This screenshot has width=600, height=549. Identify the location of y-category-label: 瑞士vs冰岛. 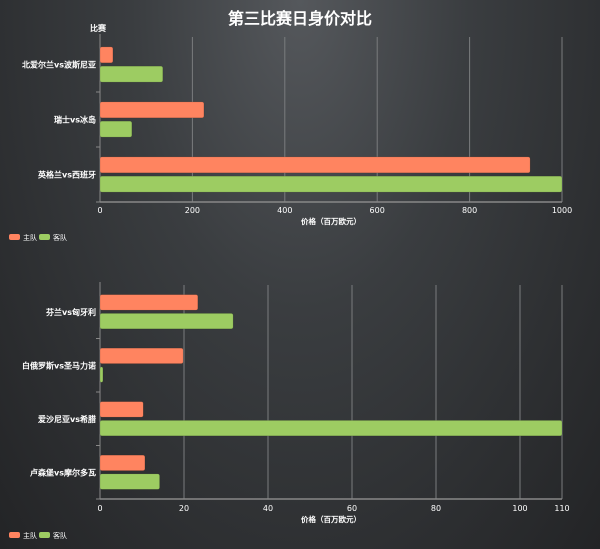
(75, 120).